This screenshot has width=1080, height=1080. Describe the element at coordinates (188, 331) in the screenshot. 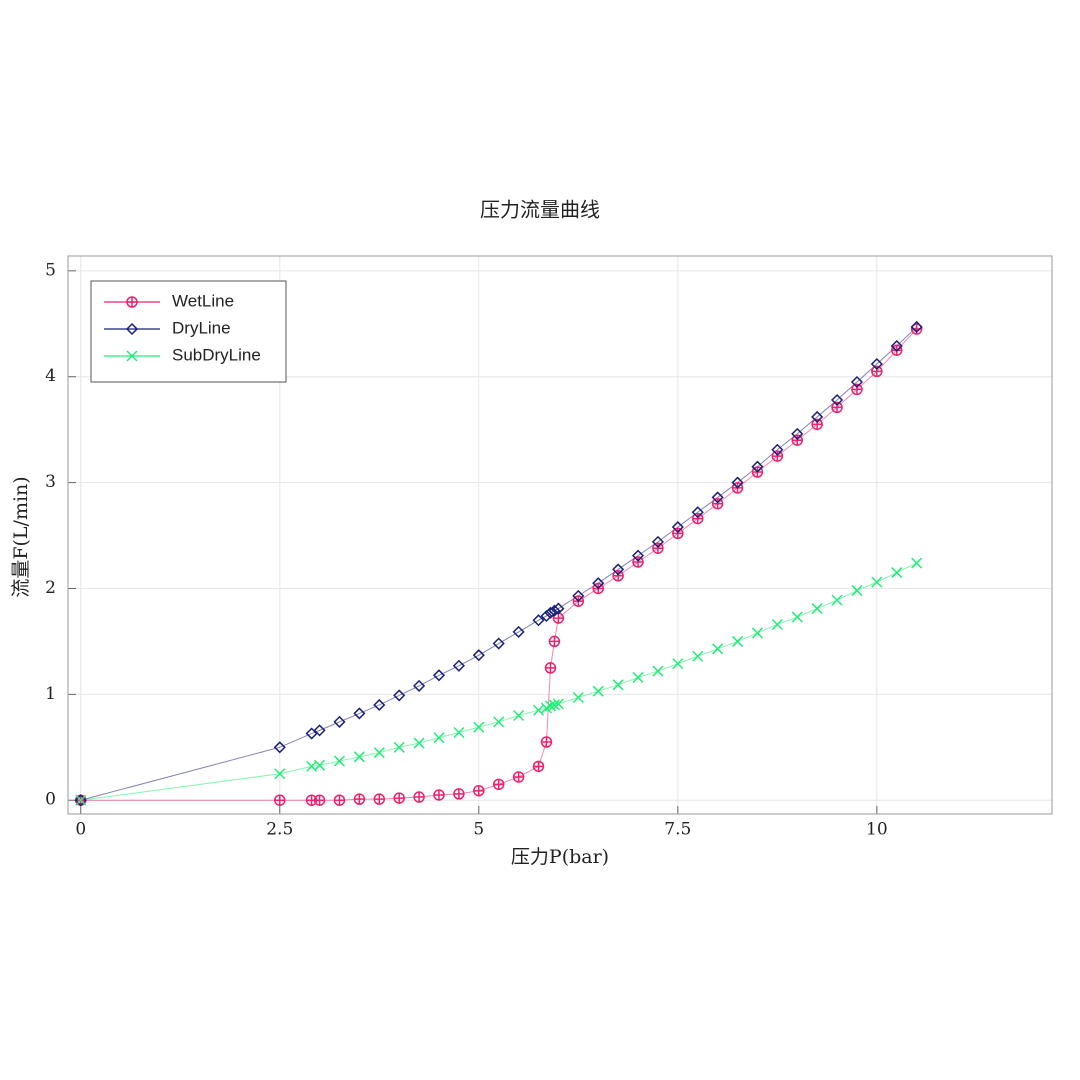

I see `legend-box` at that location.